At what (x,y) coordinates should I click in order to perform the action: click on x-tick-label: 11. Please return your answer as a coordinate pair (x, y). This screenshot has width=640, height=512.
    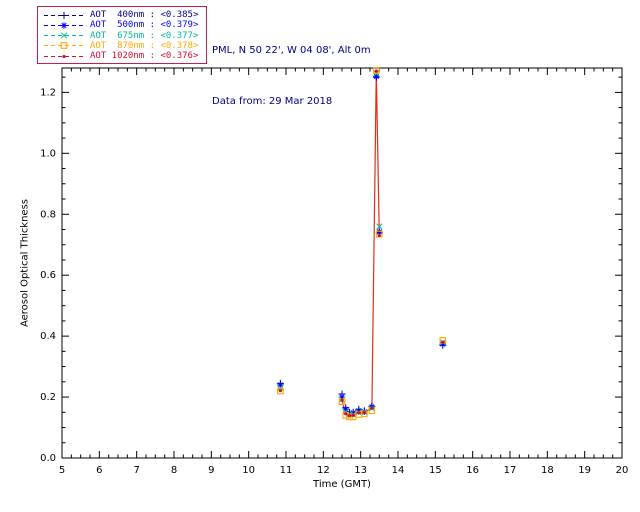
    Looking at the image, I should click on (286, 470).